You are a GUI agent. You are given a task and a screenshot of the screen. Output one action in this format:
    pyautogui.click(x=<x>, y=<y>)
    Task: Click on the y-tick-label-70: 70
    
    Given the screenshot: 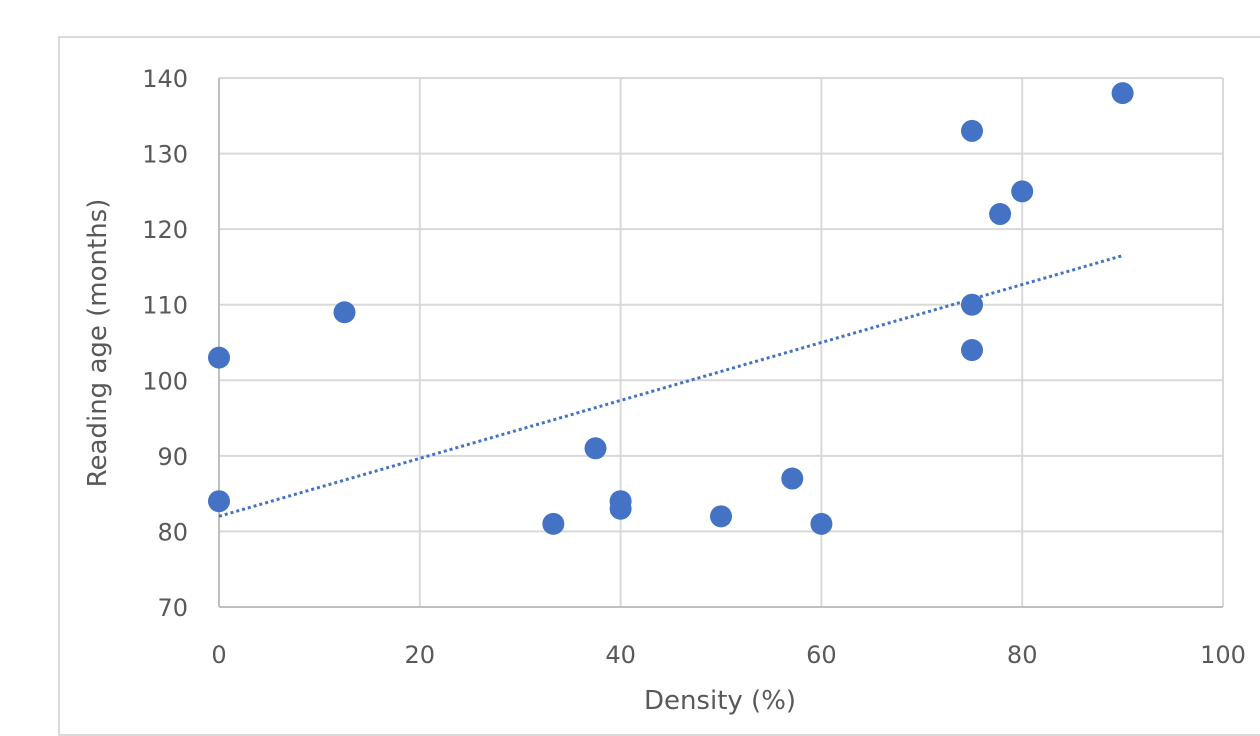 What is the action you would take?
    pyautogui.click(x=172, y=608)
    